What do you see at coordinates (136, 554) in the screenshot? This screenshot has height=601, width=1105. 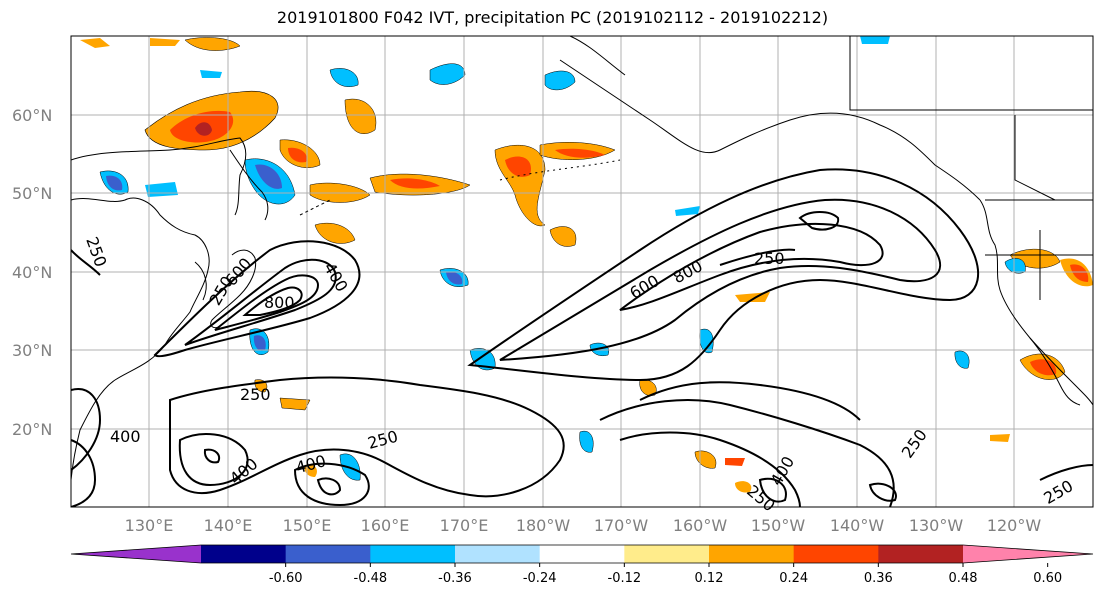 I see `colorbar-extend-low` at bounding box center [136, 554].